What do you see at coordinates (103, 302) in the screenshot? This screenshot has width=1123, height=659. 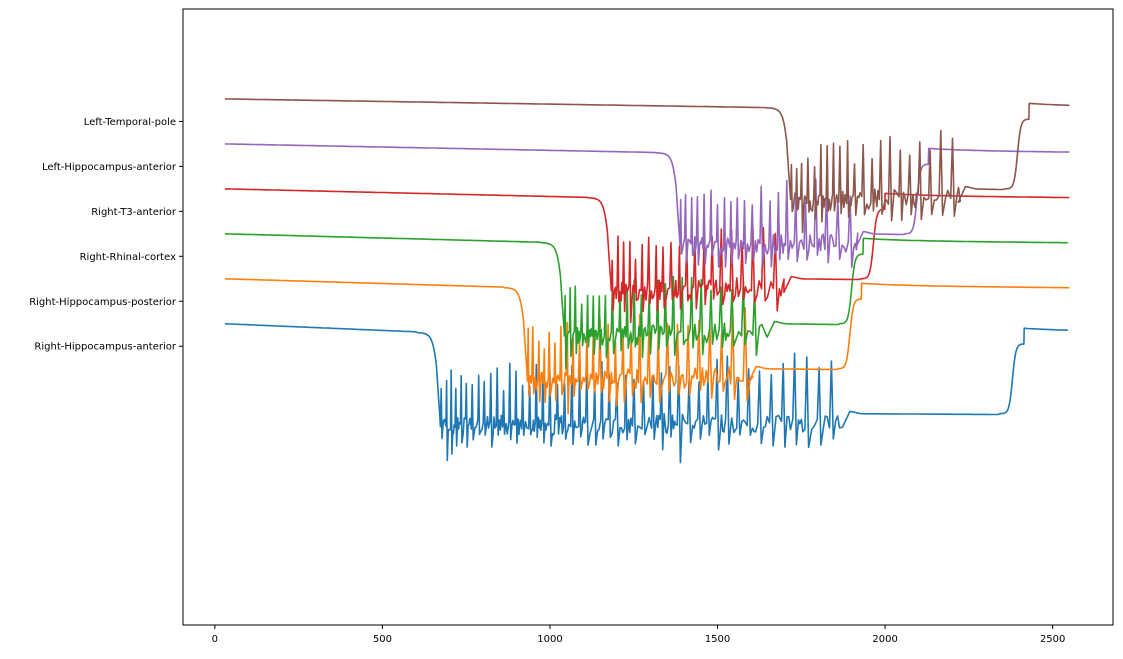 I see `y-tick-label: Right-Hippocampus-posterior` at bounding box center [103, 302].